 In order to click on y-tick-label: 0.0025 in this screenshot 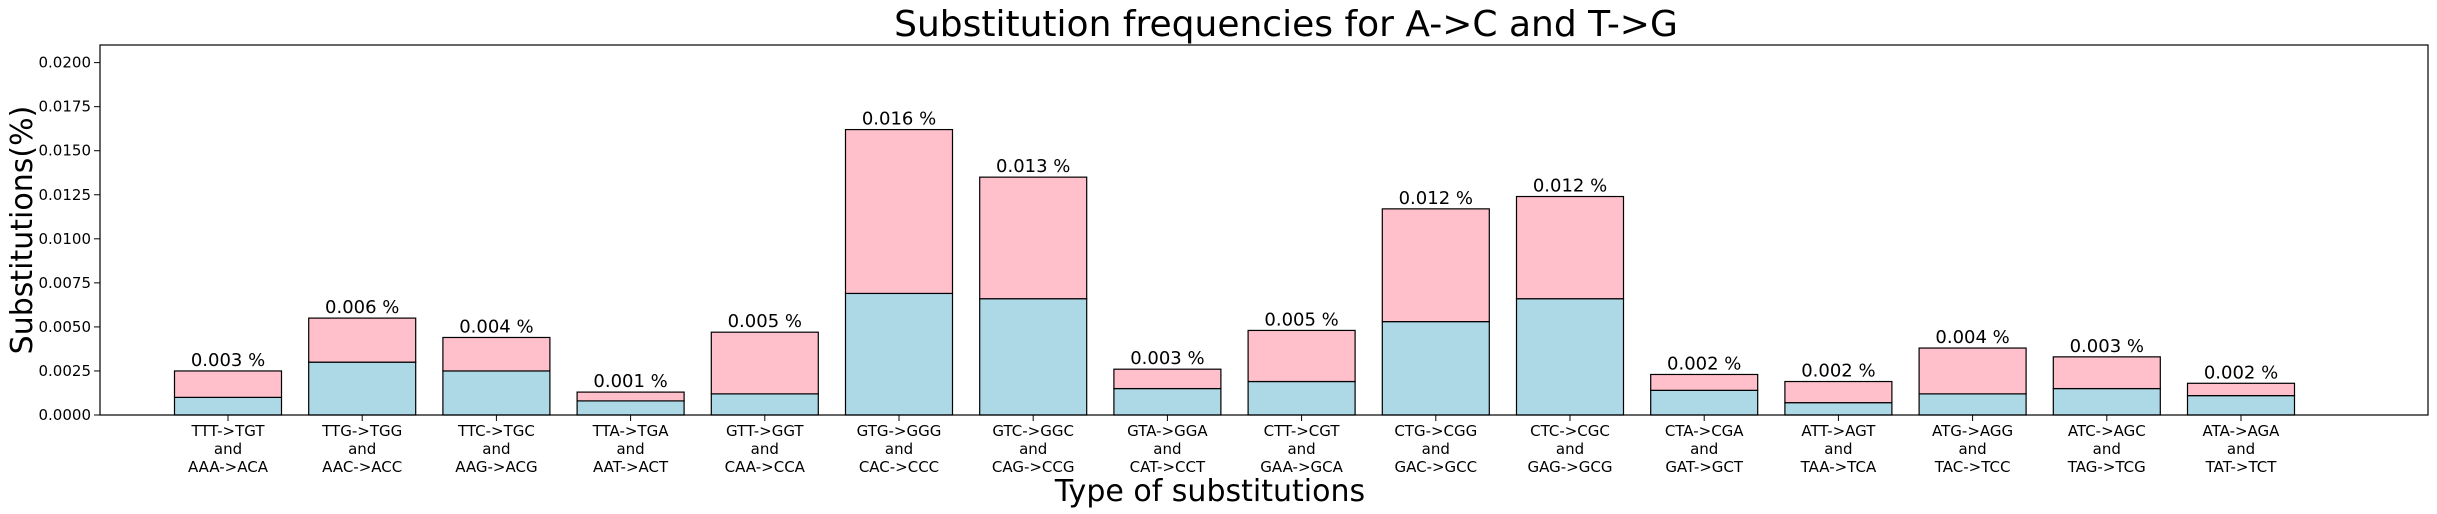, I will do `click(65, 371)`.